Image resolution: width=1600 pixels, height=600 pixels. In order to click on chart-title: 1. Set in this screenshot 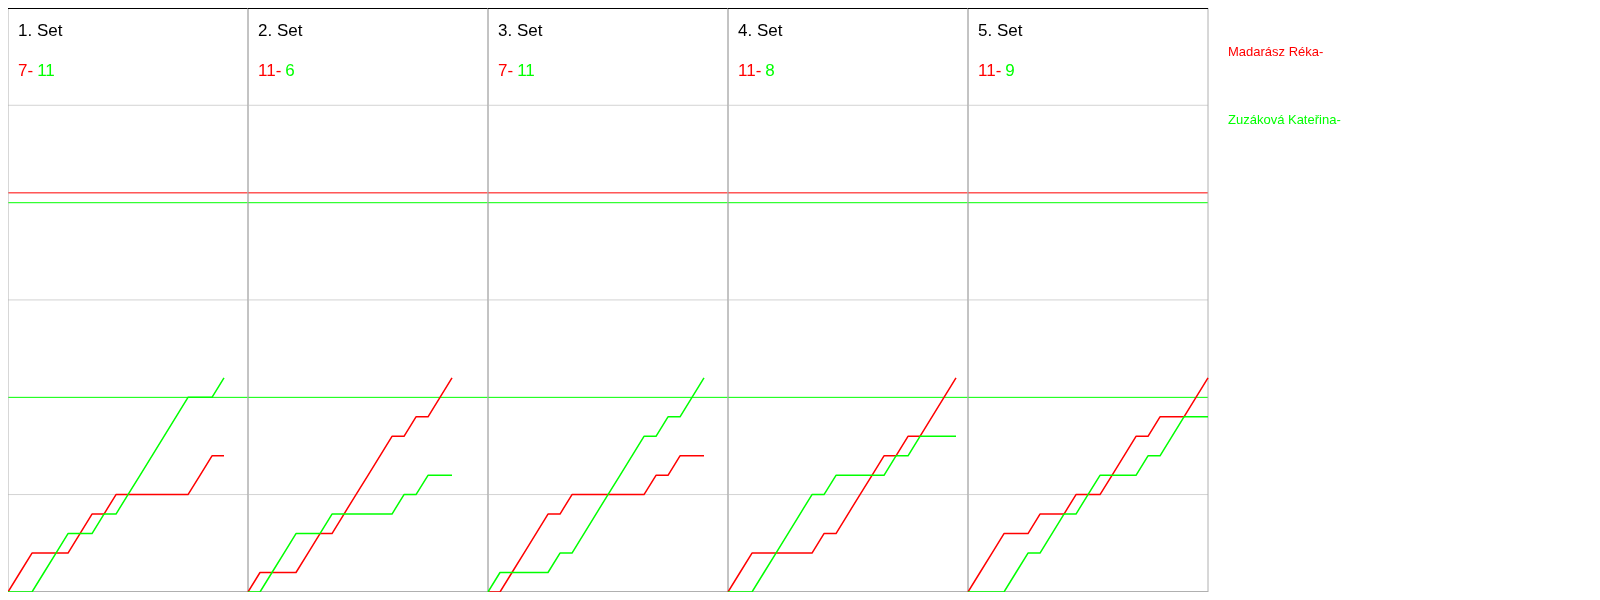, I will do `click(40, 30)`.